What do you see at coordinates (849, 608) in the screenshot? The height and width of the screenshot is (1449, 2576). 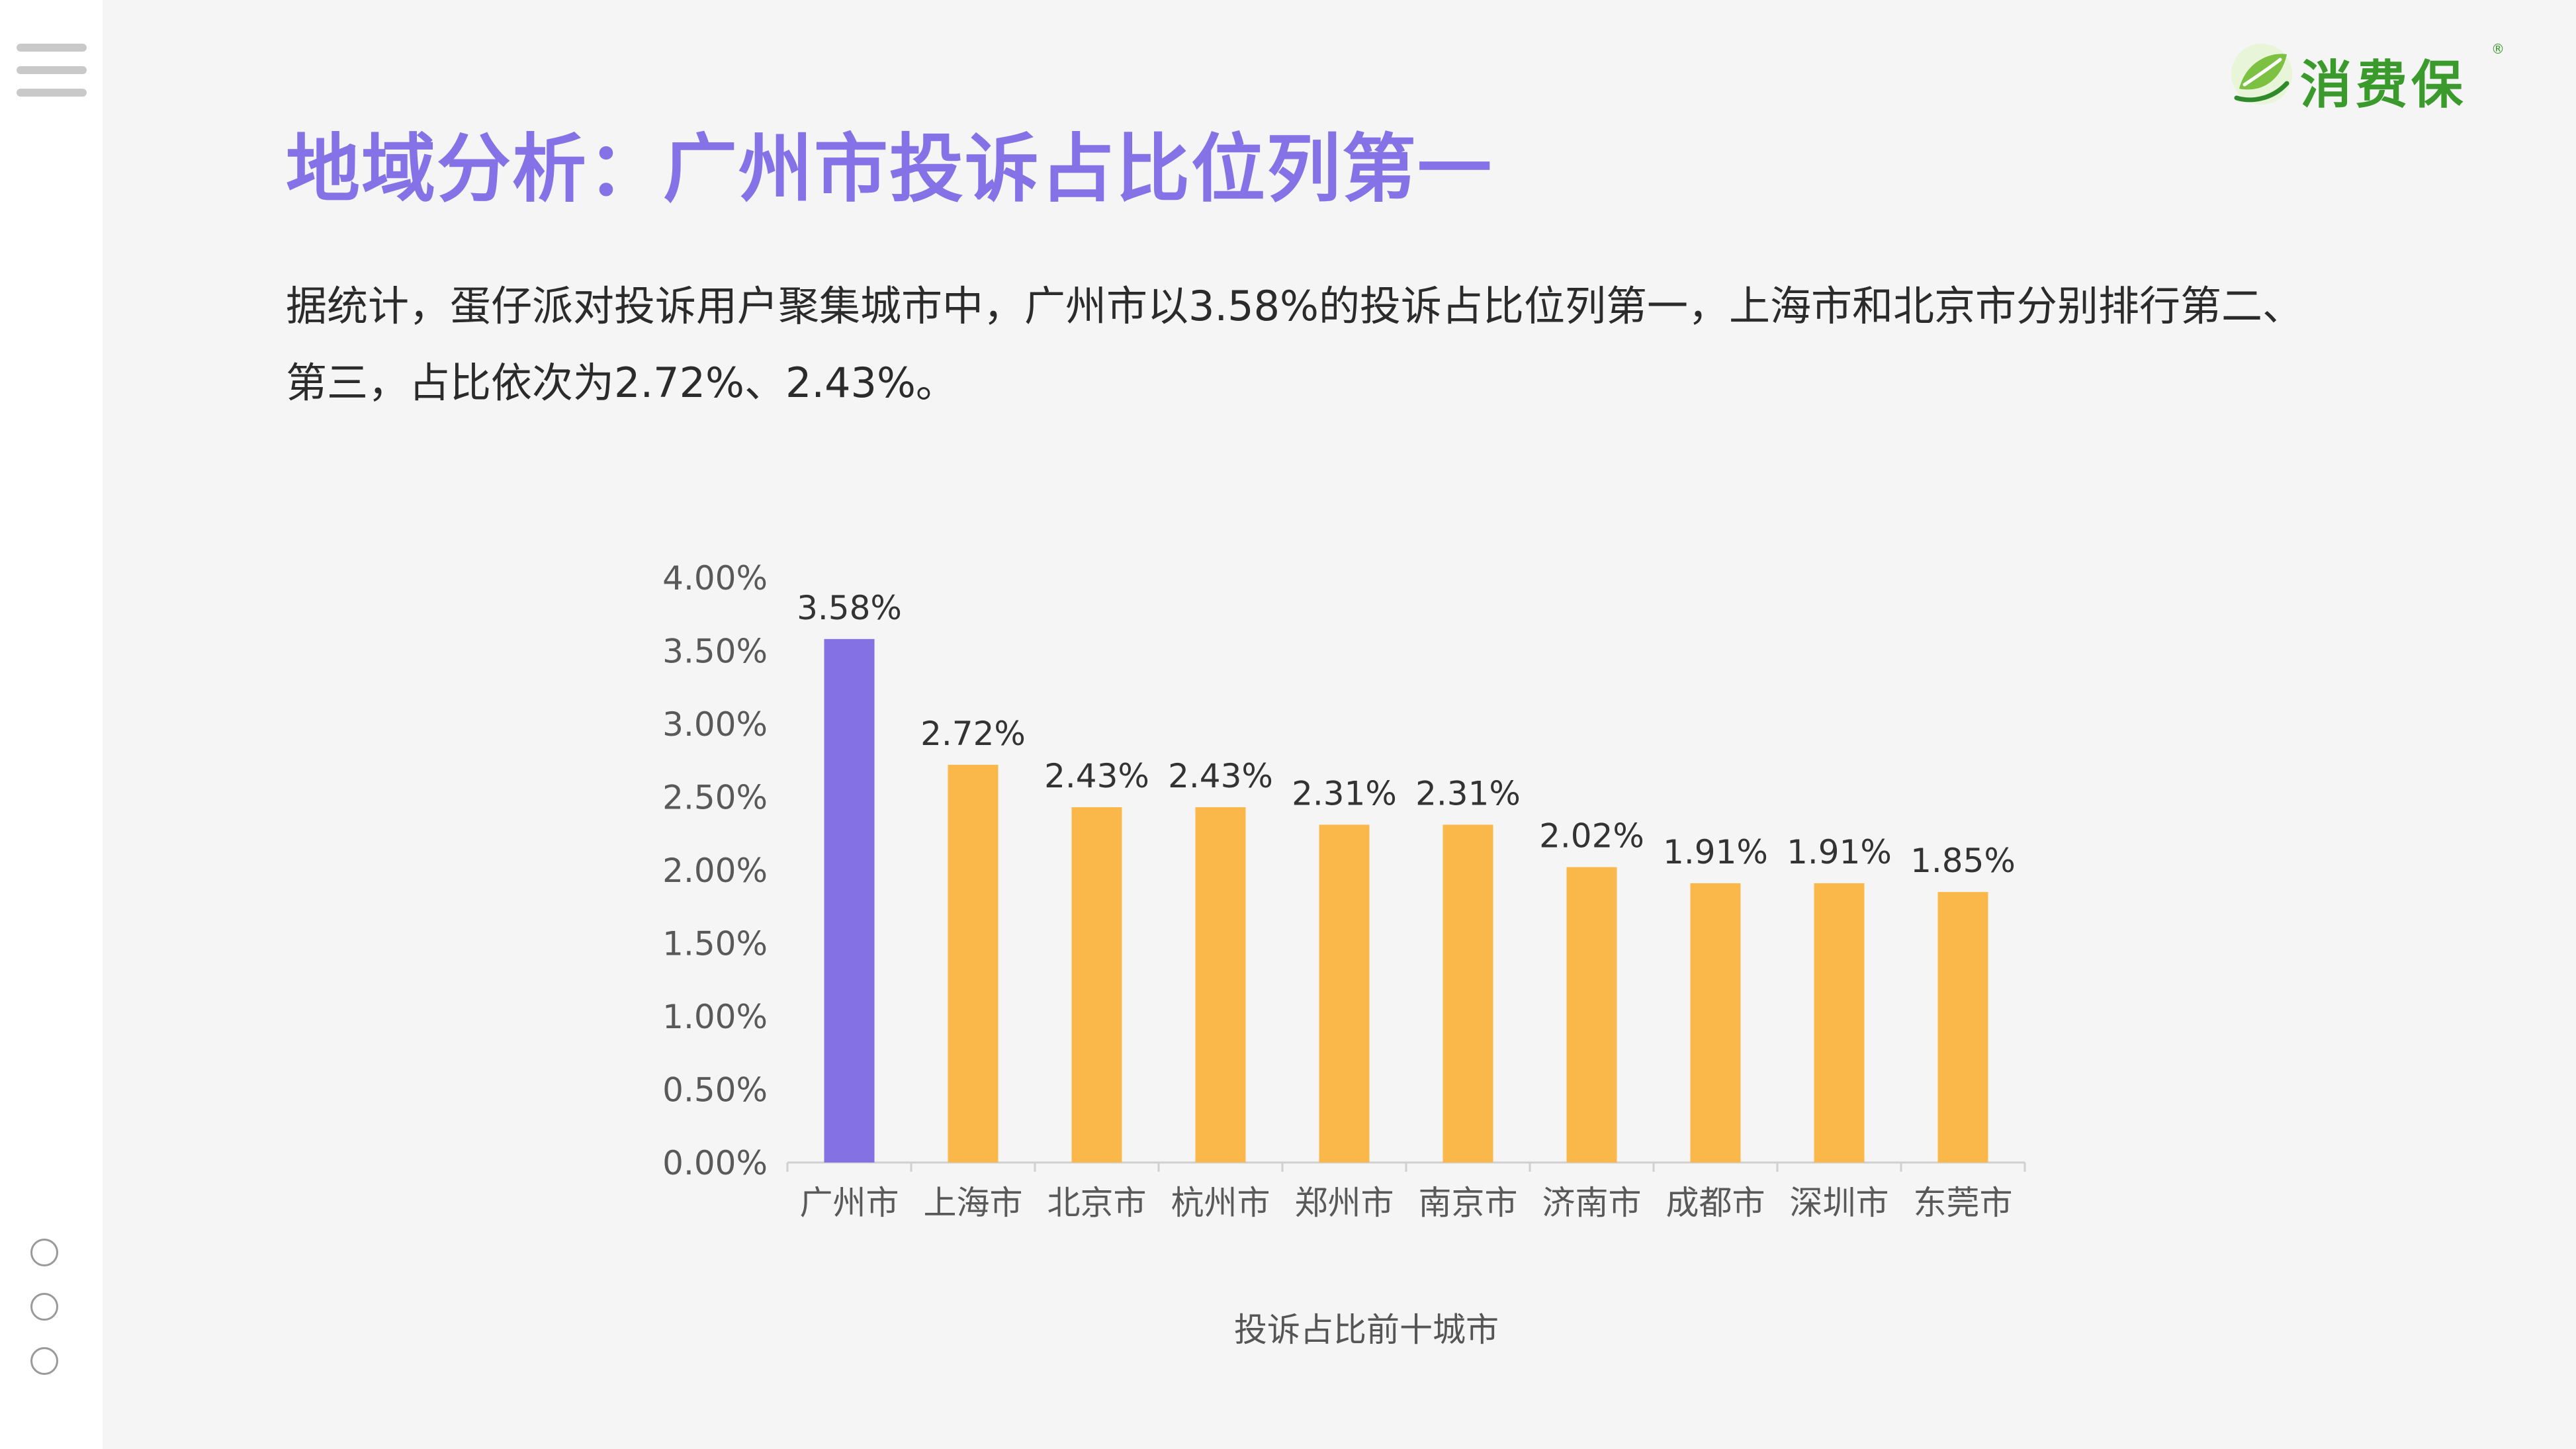 I see `data-label: 3.58%` at bounding box center [849, 608].